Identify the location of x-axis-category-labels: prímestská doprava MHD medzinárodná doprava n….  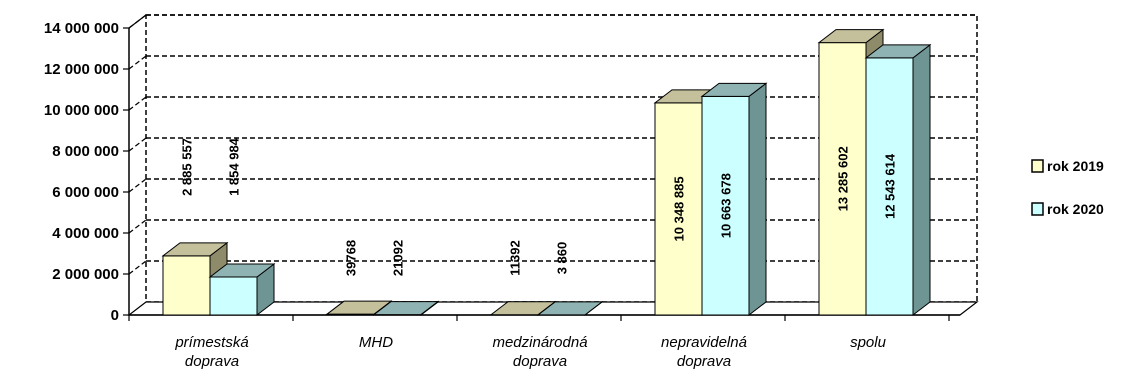
(530, 352).